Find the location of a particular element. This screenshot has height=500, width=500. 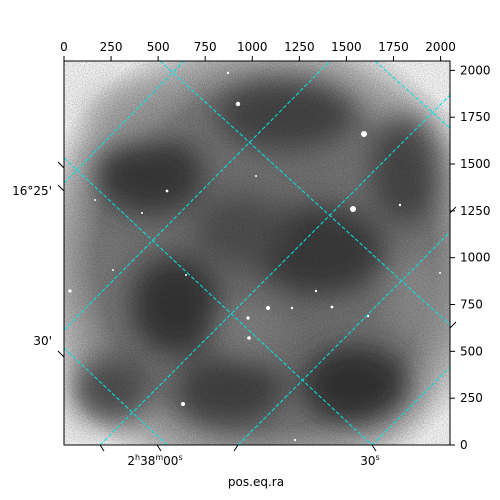

right-tick-label: 1250 is located at coordinates (475, 211).